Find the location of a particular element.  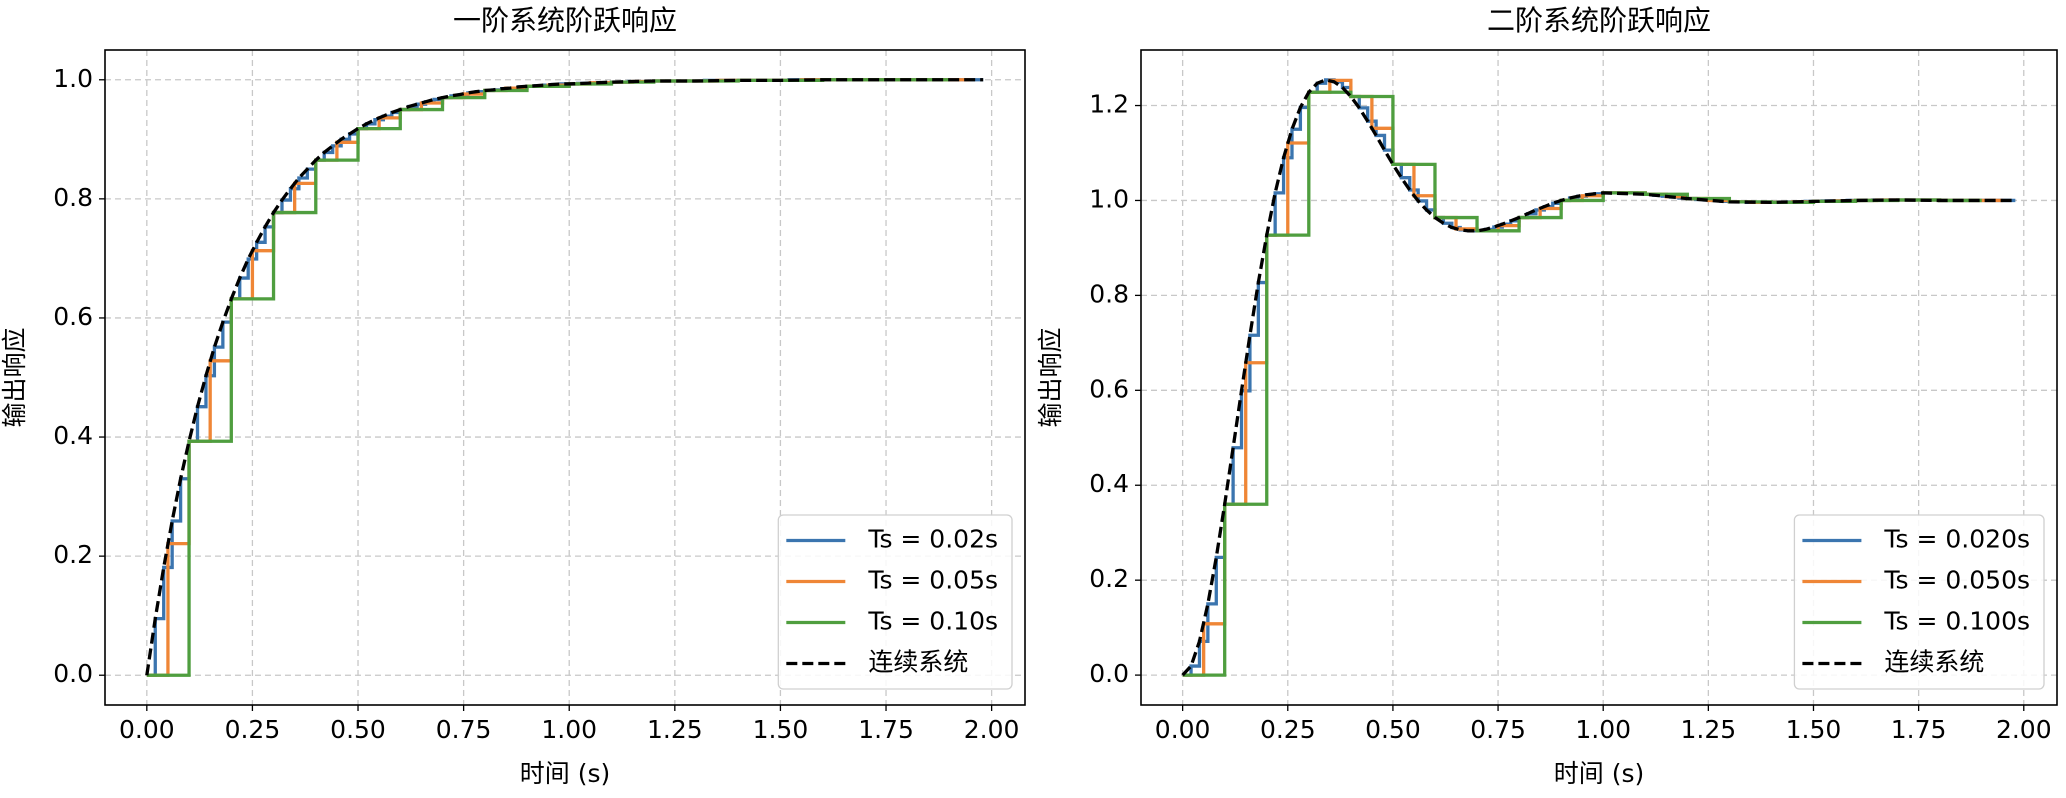

legend: Ts = 0.020s Ts = 0.050s Ts = 0.100s 连续系统 is located at coordinates (1919, 602).